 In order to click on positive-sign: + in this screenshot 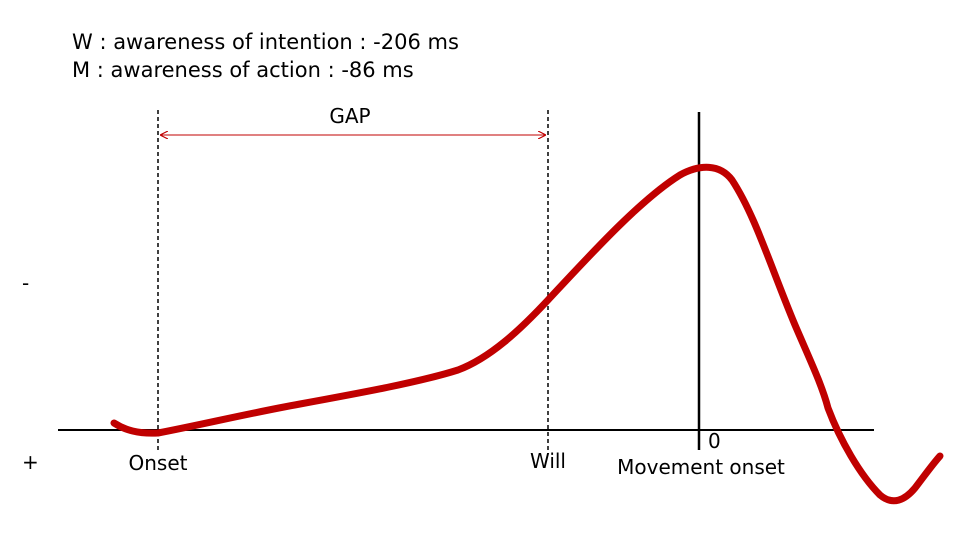, I will do `click(30, 462)`.